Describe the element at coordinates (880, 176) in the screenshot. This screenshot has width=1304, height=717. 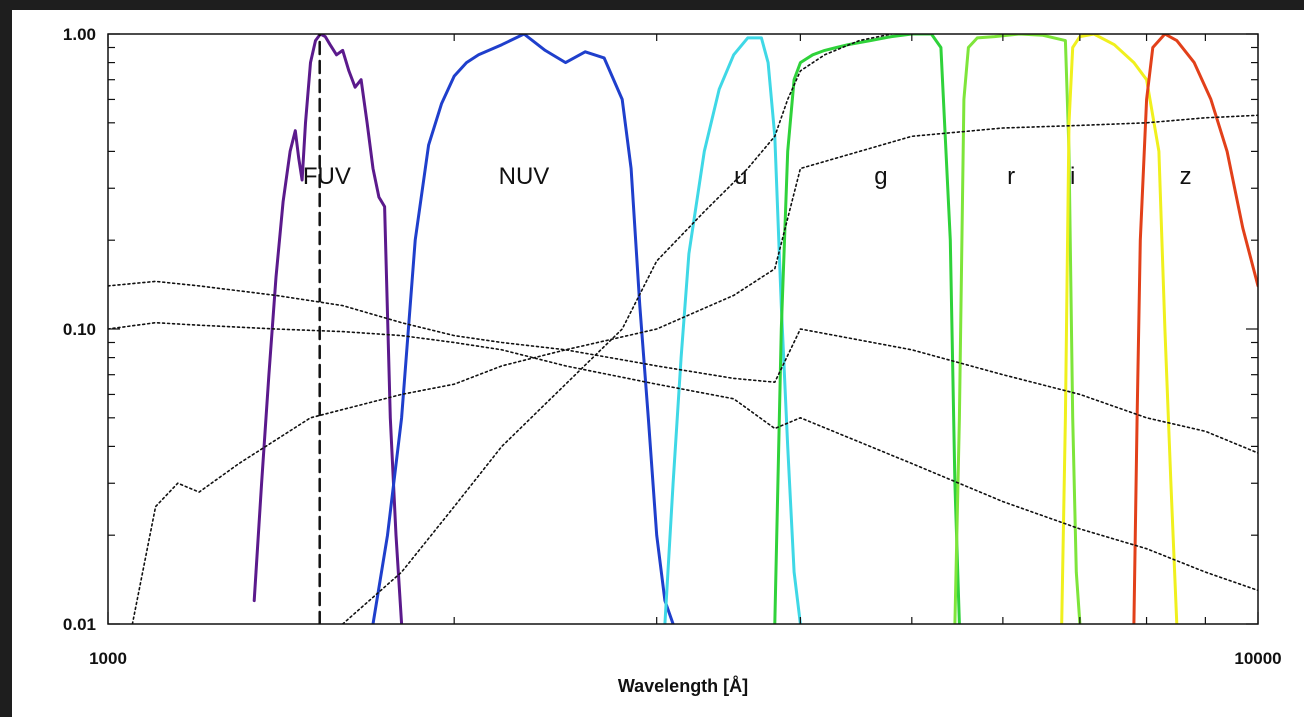
I see `band-label-g: g` at that location.